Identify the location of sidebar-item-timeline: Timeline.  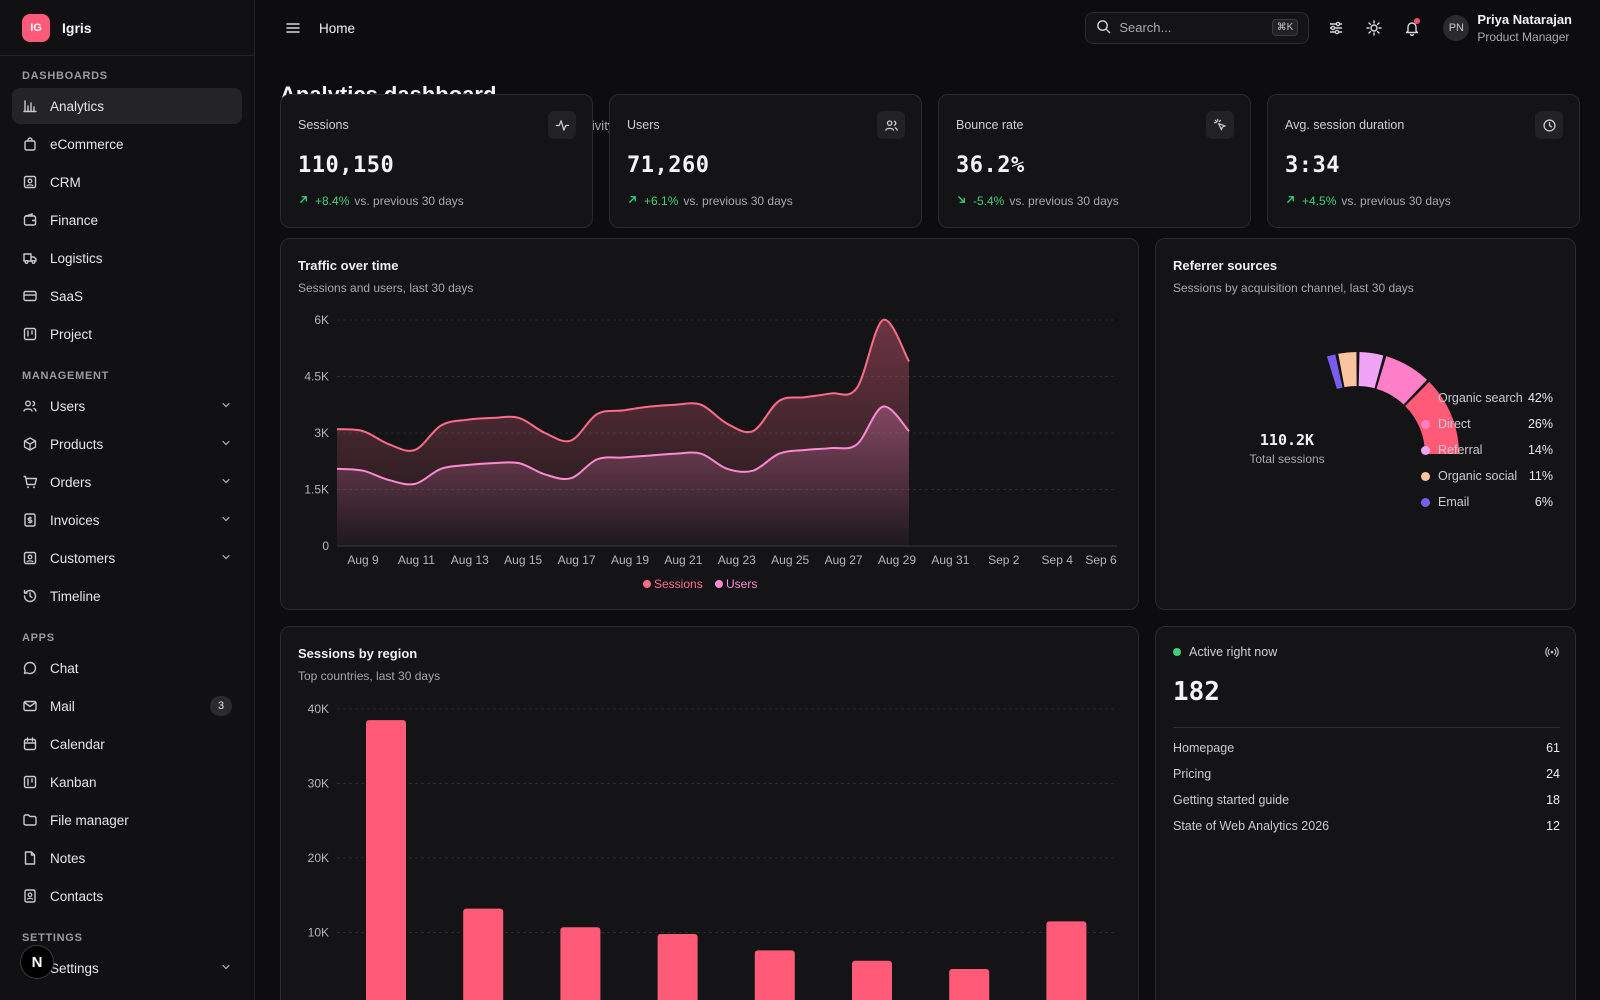
(127, 596).